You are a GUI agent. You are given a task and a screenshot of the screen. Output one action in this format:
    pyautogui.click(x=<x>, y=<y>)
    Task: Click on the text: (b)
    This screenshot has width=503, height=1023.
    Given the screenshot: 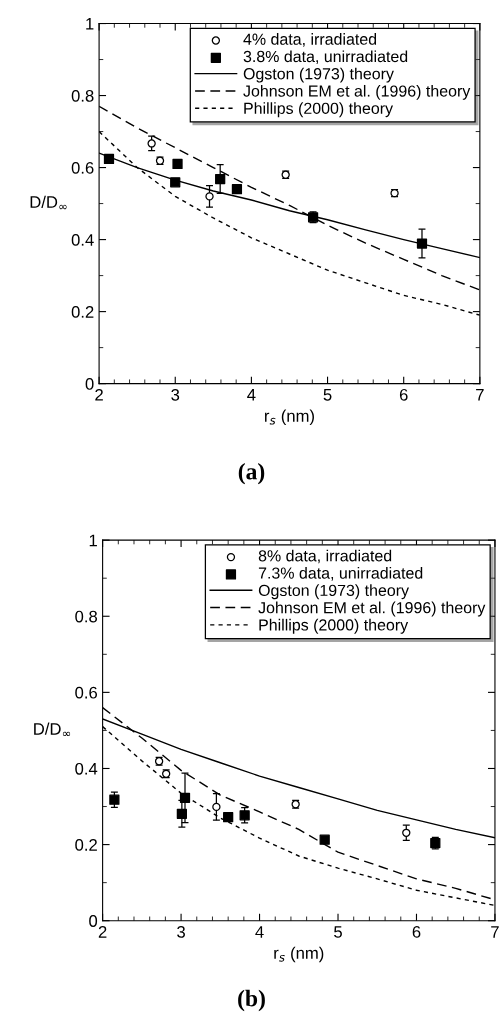 What is the action you would take?
    pyautogui.click(x=251, y=1000)
    